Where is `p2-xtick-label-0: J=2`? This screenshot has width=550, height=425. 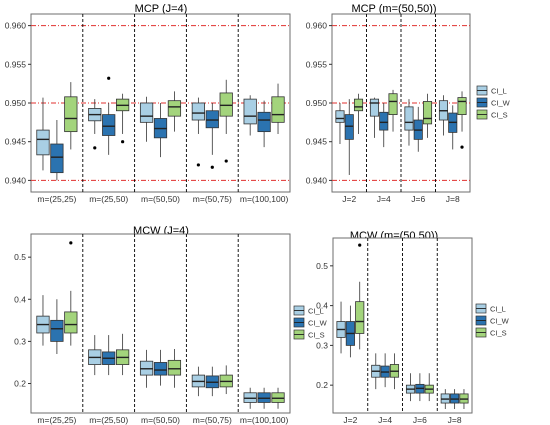 p2-xtick-label-0: J=2 is located at coordinates (349, 199).